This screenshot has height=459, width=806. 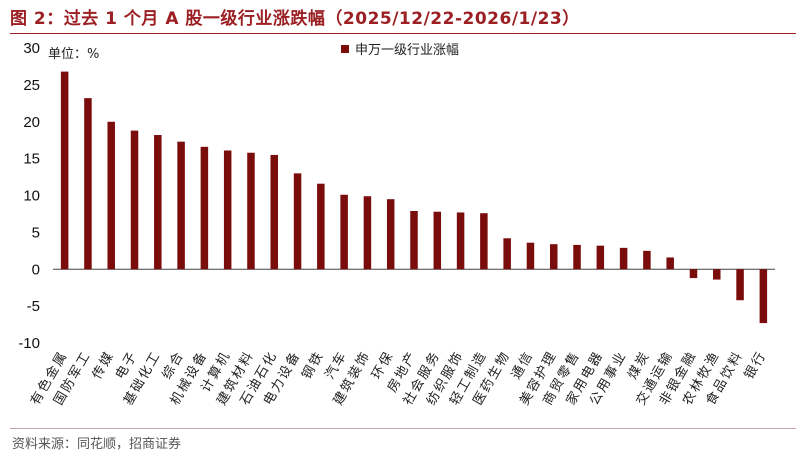 I want to click on title-divider, so click(x=403, y=33).